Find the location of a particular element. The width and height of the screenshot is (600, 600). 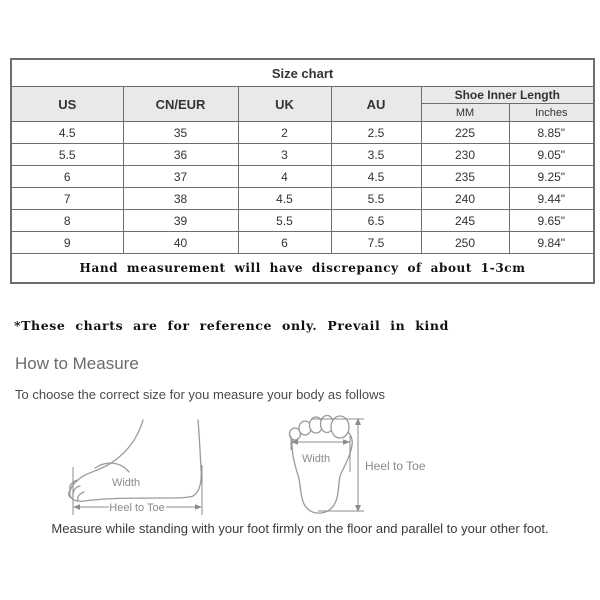

table-title: Size chart is located at coordinates (302, 72).